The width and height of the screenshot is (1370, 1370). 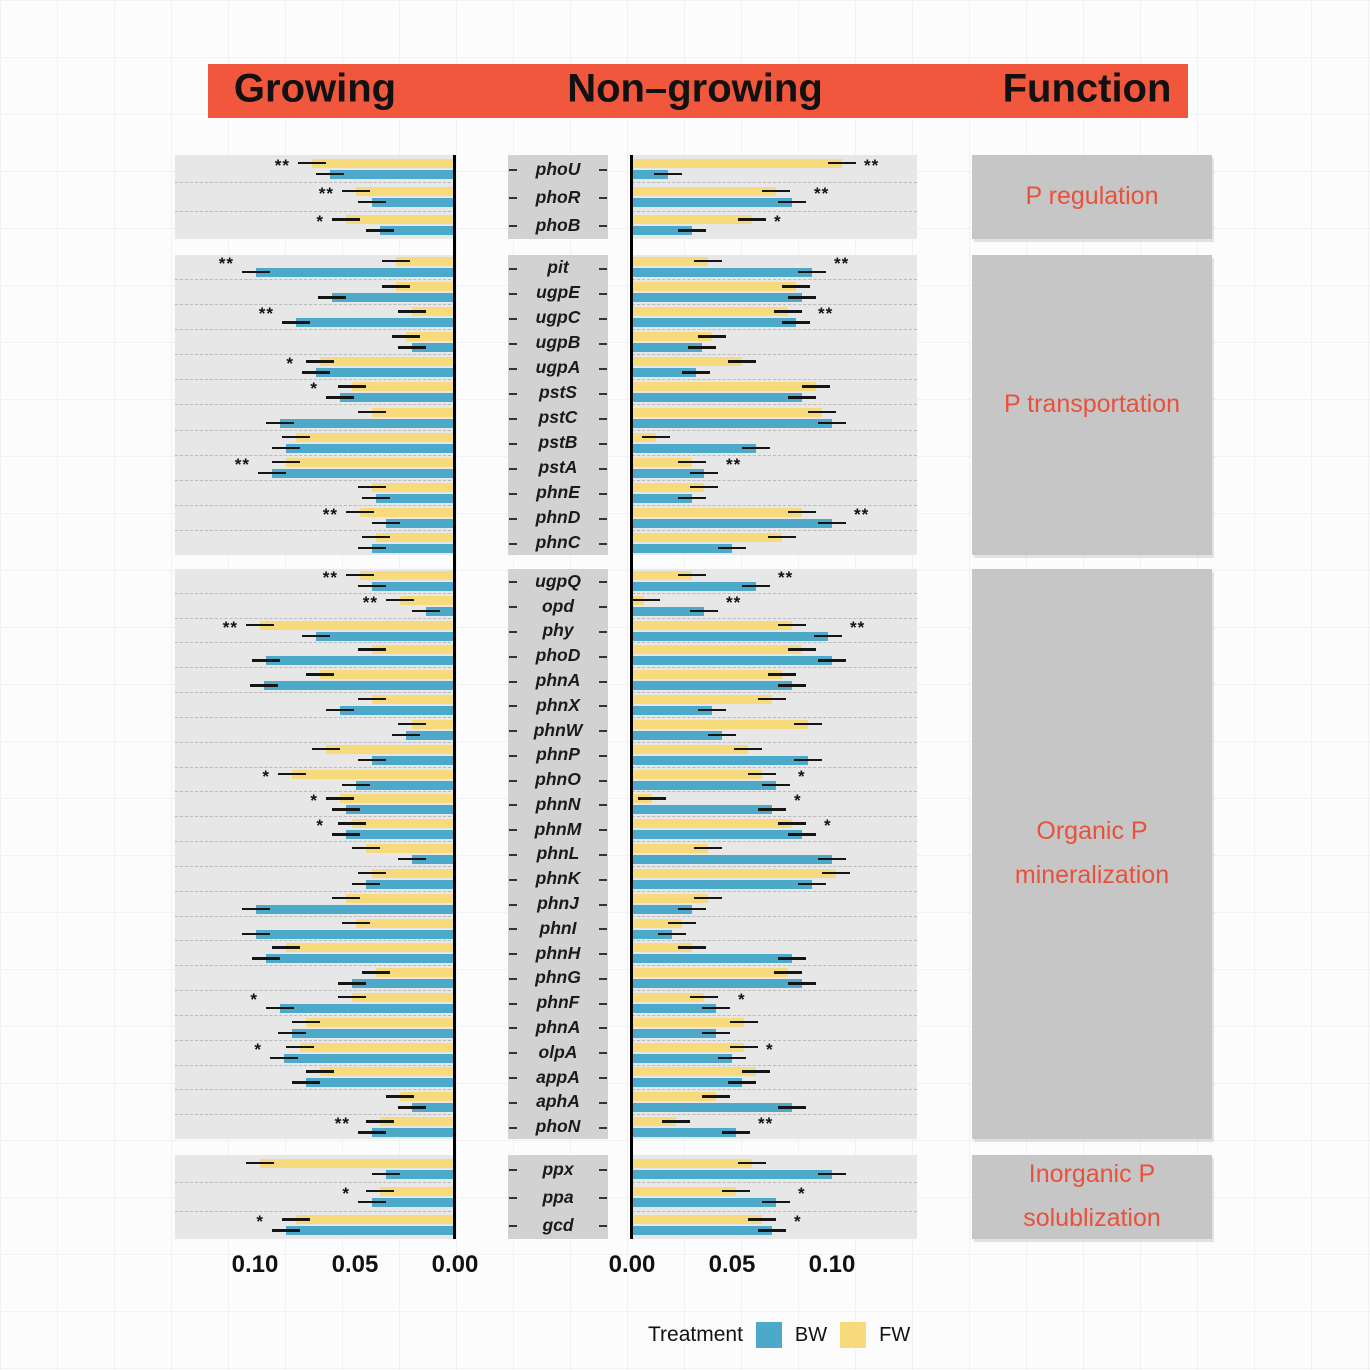 What do you see at coordinates (558, 779) in the screenshot?
I see `gene-label: phnO` at bounding box center [558, 779].